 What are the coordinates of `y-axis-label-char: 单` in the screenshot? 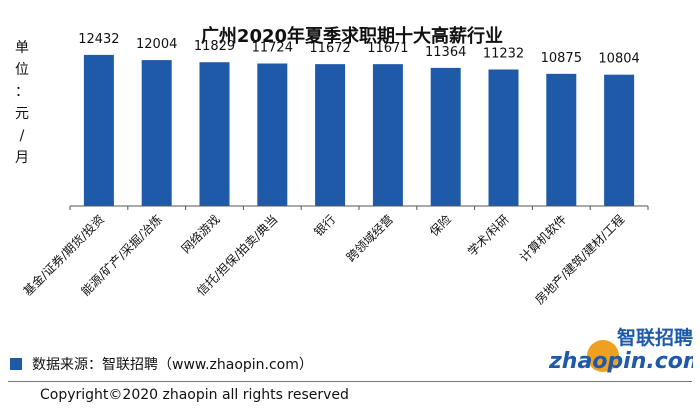 It's located at (22, 48).